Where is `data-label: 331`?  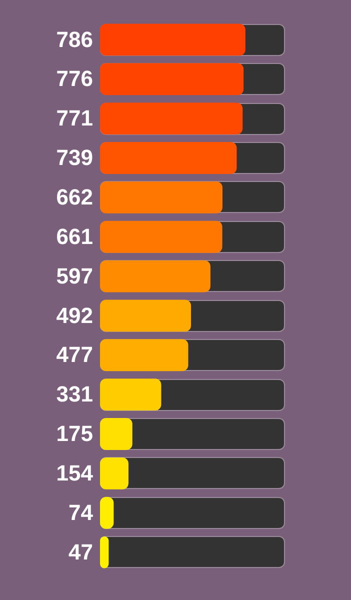 data-label: 331 is located at coordinates (74, 394).